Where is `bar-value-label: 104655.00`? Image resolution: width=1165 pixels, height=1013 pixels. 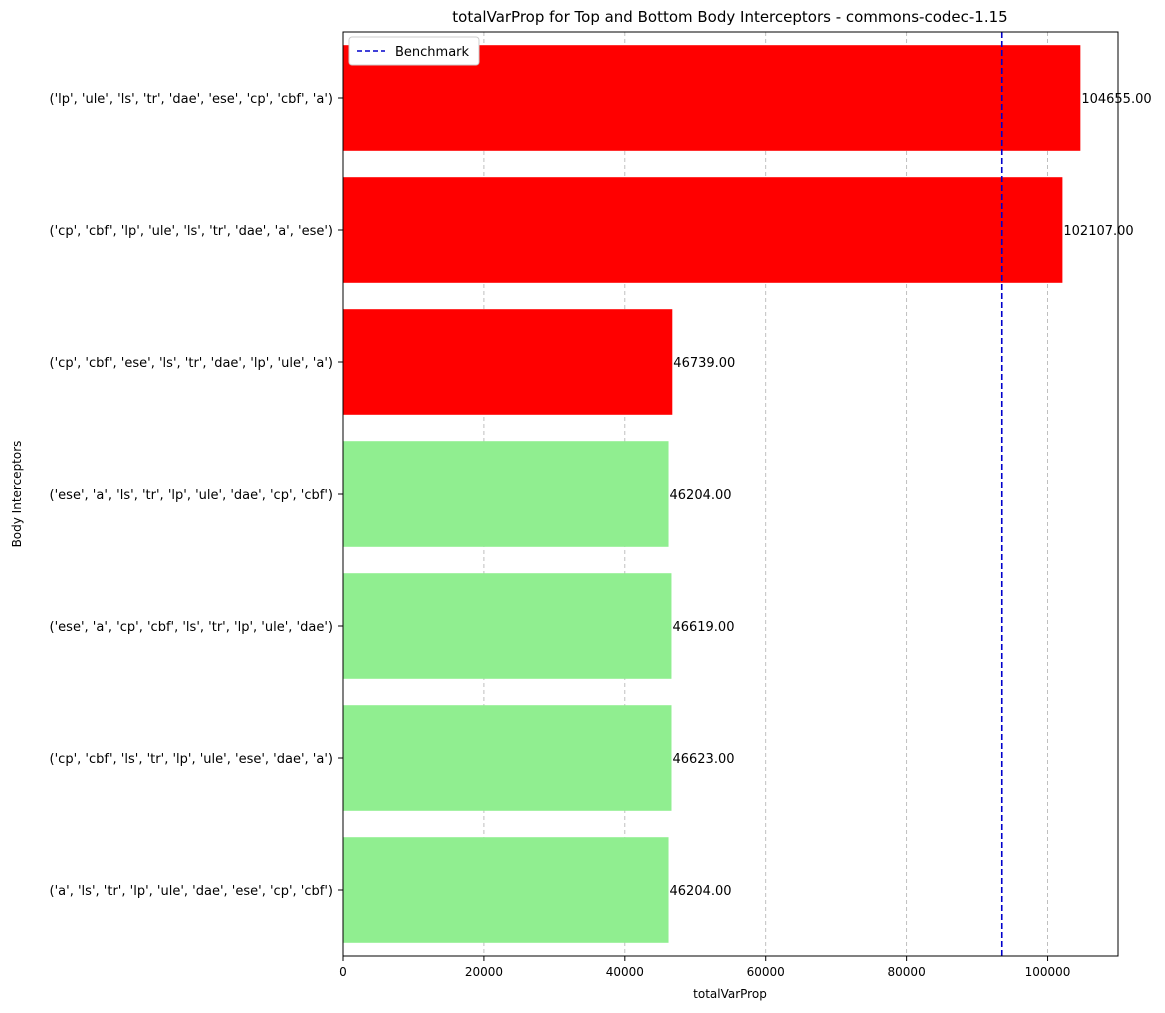
bar-value-label: 104655.00 is located at coordinates (1116, 99).